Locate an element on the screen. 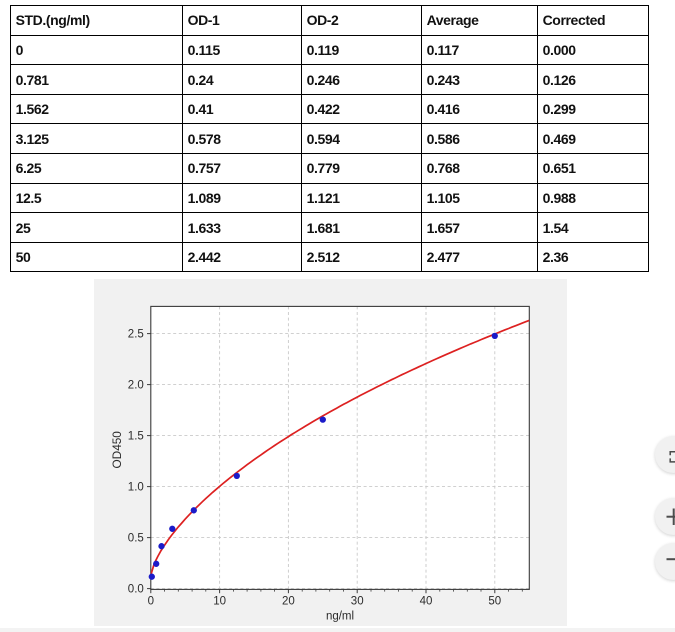  svg-text: ng/ml is located at coordinates (340, 617).